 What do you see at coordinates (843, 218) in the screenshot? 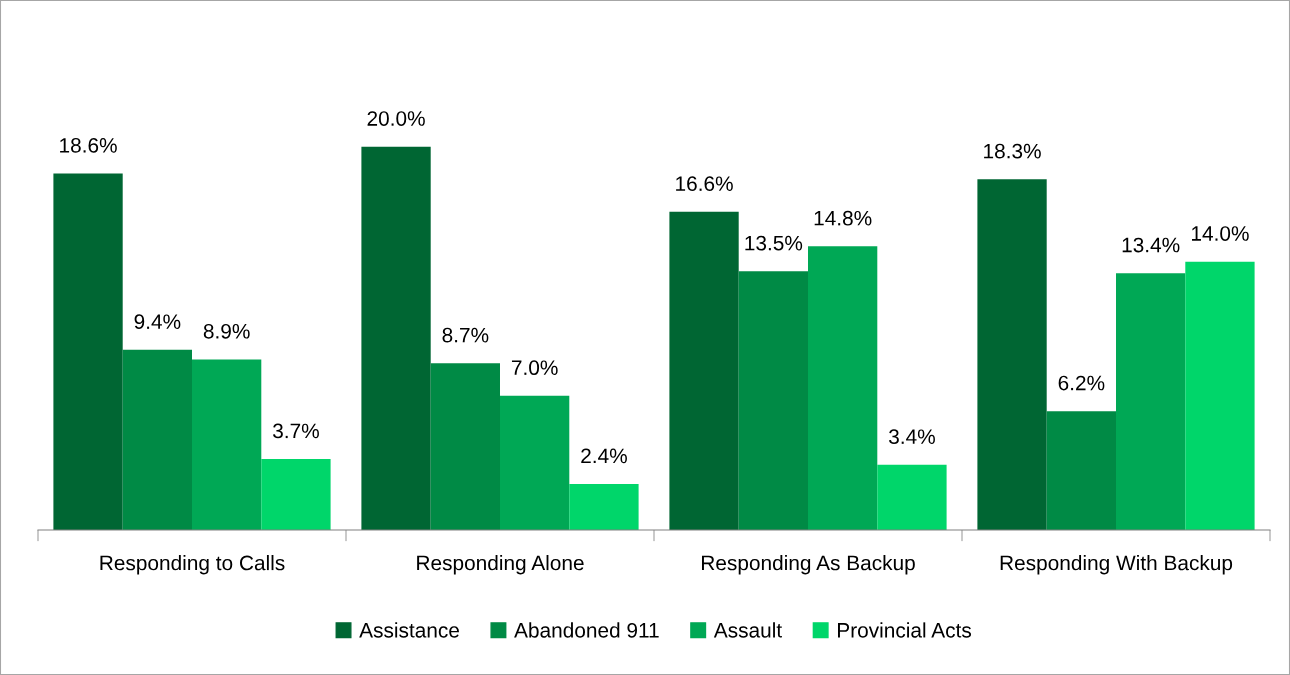
I see `data-label: 14.8%` at bounding box center [843, 218].